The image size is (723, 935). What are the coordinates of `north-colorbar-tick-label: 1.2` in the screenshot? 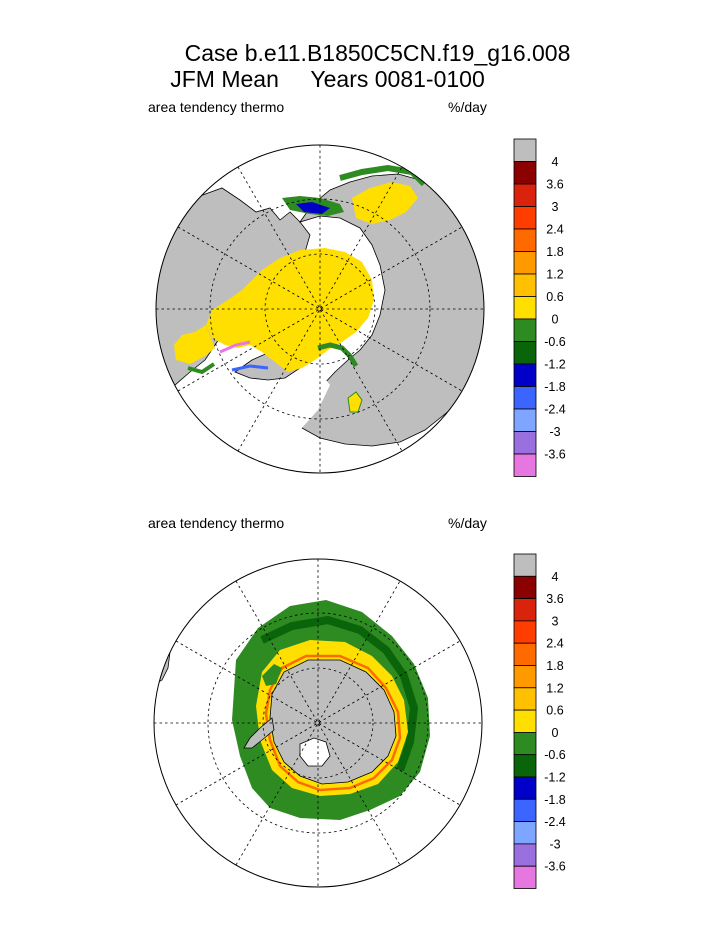 It's located at (554, 275).